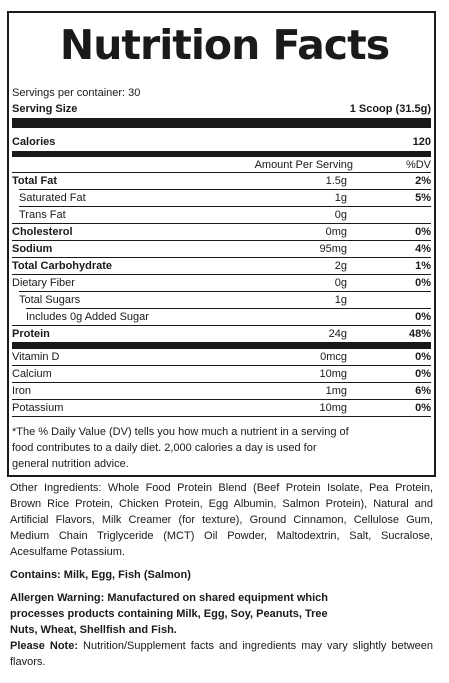 The image size is (449, 683). Describe the element at coordinates (221, 300) in the screenshot. I see `nutrient-row: Total Sugars 1g` at that location.